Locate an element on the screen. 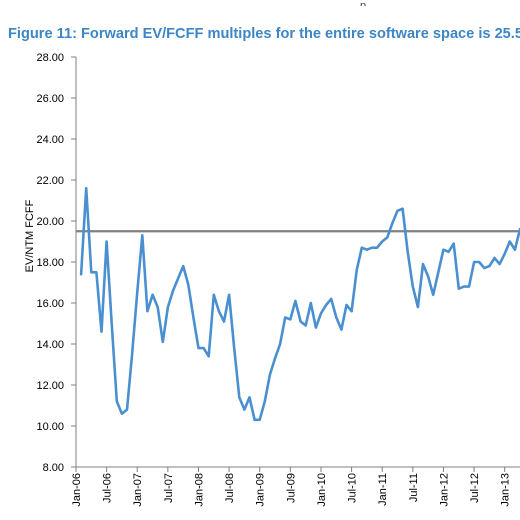 The image size is (520, 520). y-tick-label: 24.00 is located at coordinates (50, 140).